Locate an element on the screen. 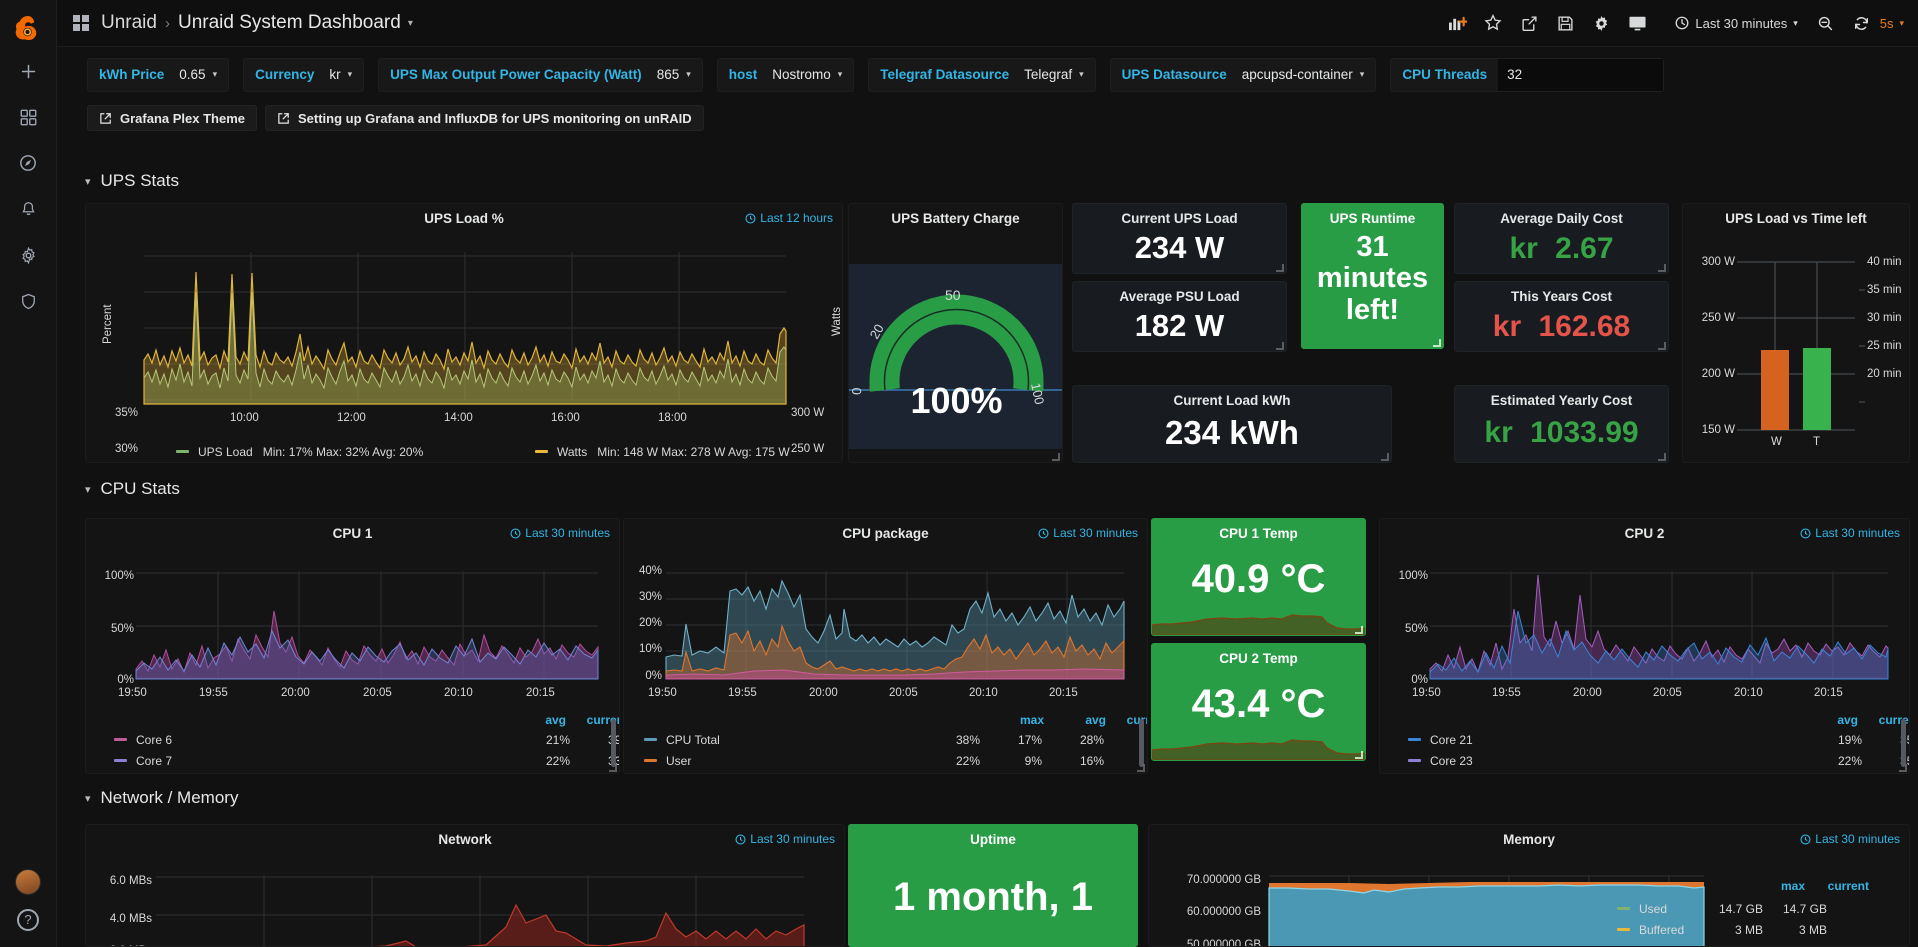 The width and height of the screenshot is (1918, 947). legend-entry-user: User 22% 9% 16% is located at coordinates (874, 760).